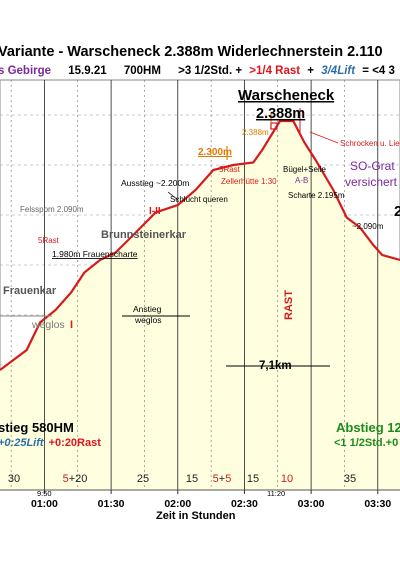 The width and height of the screenshot is (400, 580). I want to click on leader-schlucht, so click(173, 196).